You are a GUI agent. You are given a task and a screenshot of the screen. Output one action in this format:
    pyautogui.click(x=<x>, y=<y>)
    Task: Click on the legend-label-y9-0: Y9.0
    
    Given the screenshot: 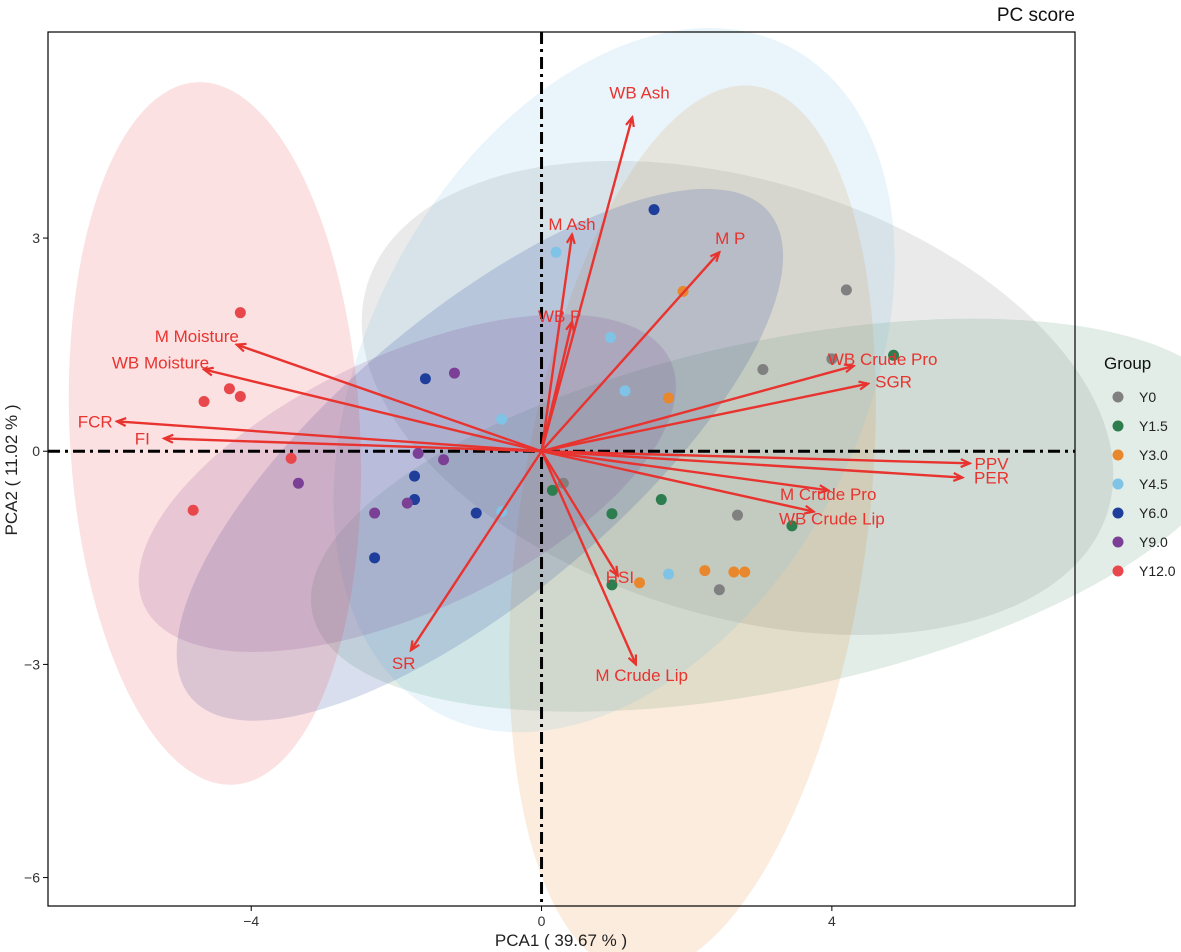 What is the action you would take?
    pyautogui.click(x=1153, y=542)
    